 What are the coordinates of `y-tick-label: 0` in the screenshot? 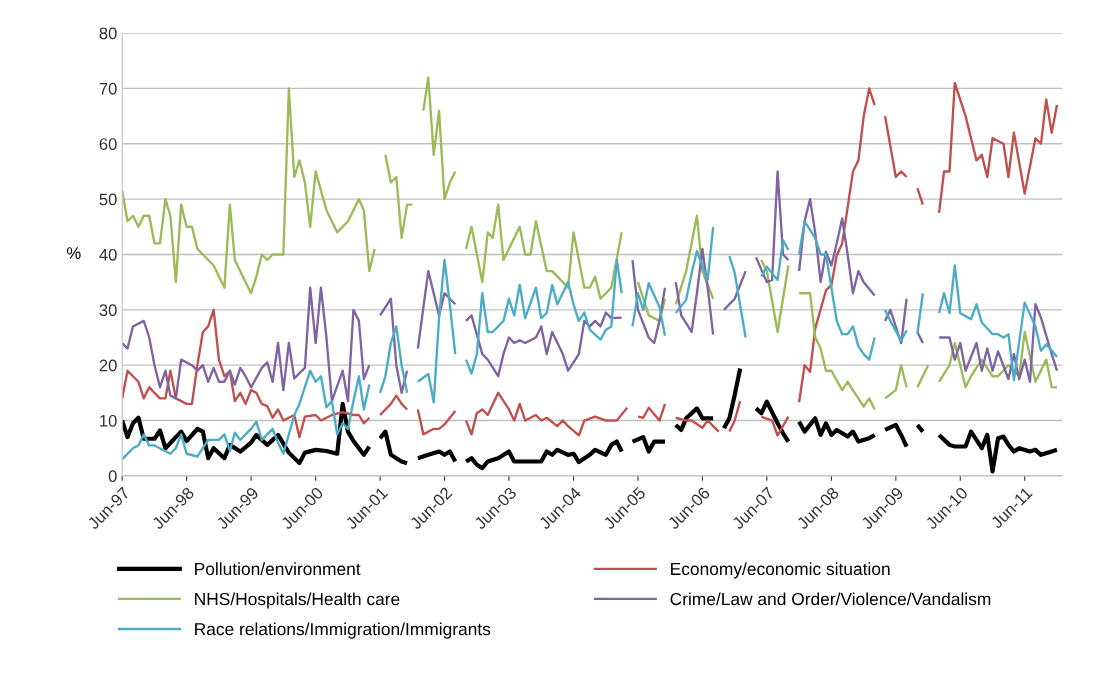 It's located at (112, 476).